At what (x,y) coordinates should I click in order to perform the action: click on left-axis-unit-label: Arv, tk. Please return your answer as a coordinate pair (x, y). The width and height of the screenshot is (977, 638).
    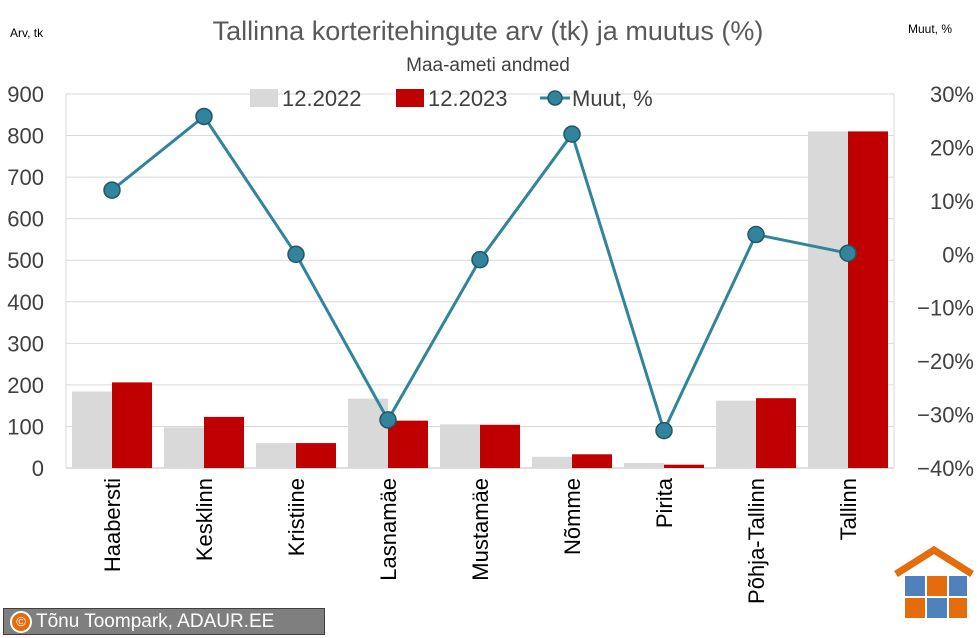
    Looking at the image, I should click on (27, 33).